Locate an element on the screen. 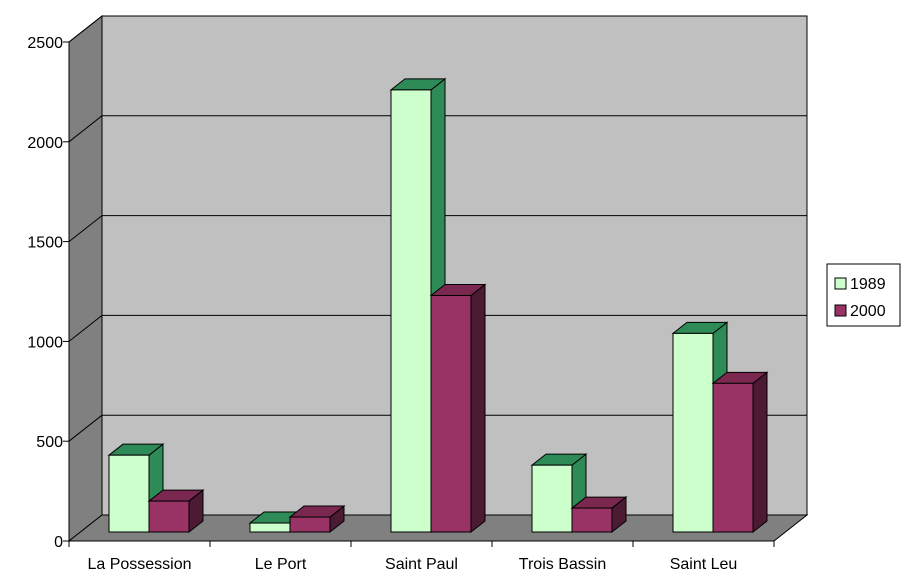 The image size is (903, 573). legend: 1989 2000 is located at coordinates (863, 295).